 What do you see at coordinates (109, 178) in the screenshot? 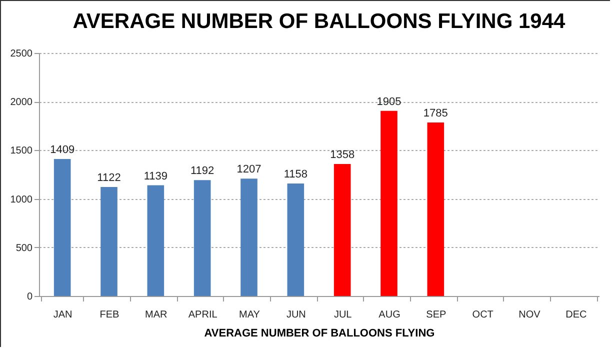
I see `data-label: 1122` at bounding box center [109, 178].